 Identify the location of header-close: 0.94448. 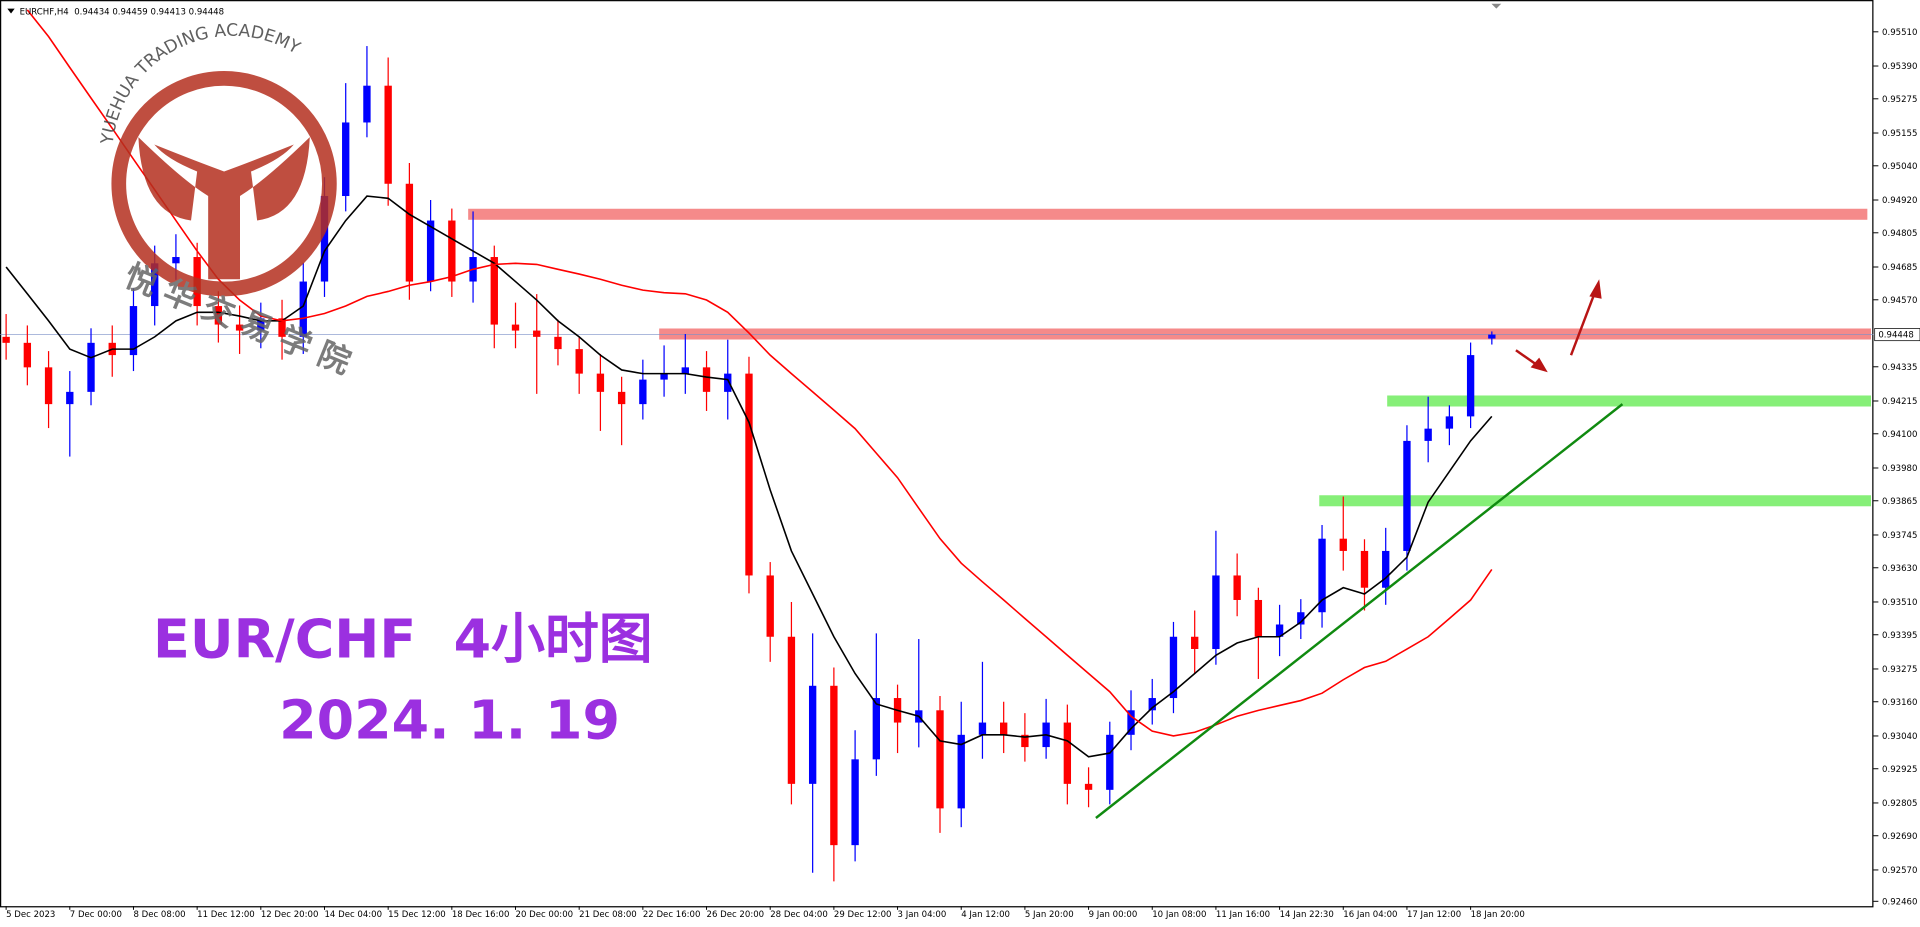
(206, 13).